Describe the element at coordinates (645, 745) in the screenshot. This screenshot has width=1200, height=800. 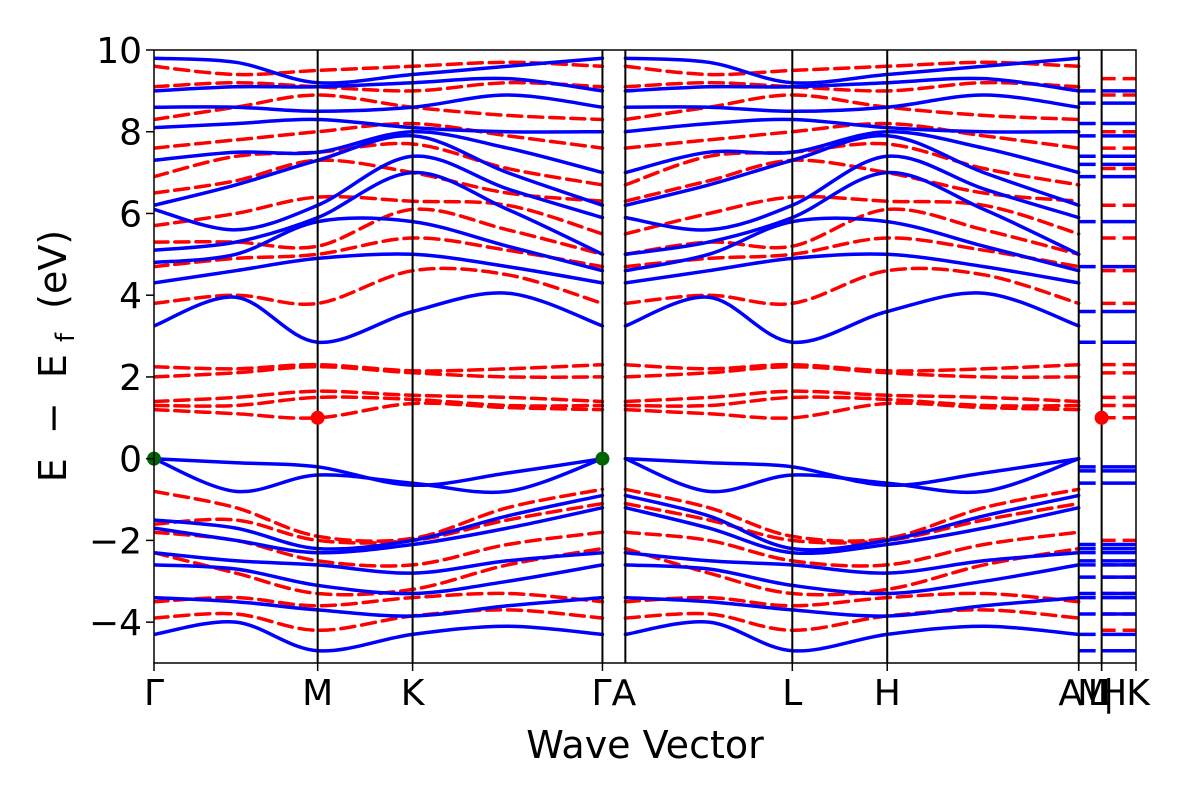
I see `x-axis-label: Wave Vector` at that location.